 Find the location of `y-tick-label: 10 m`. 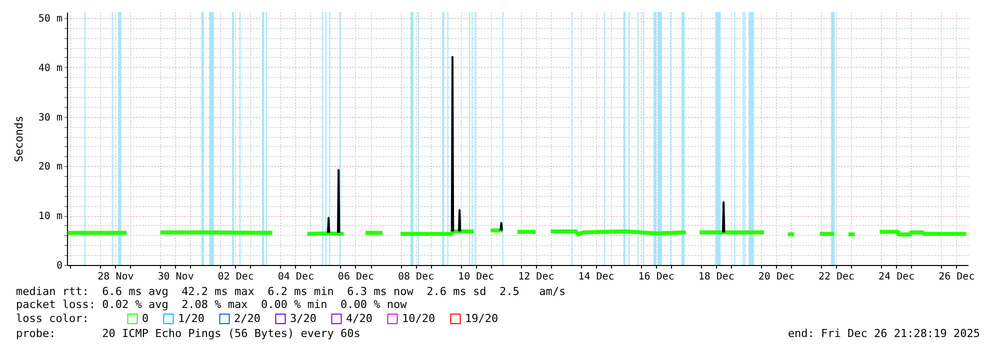

y-tick-label: 10 m is located at coordinates (50, 216).